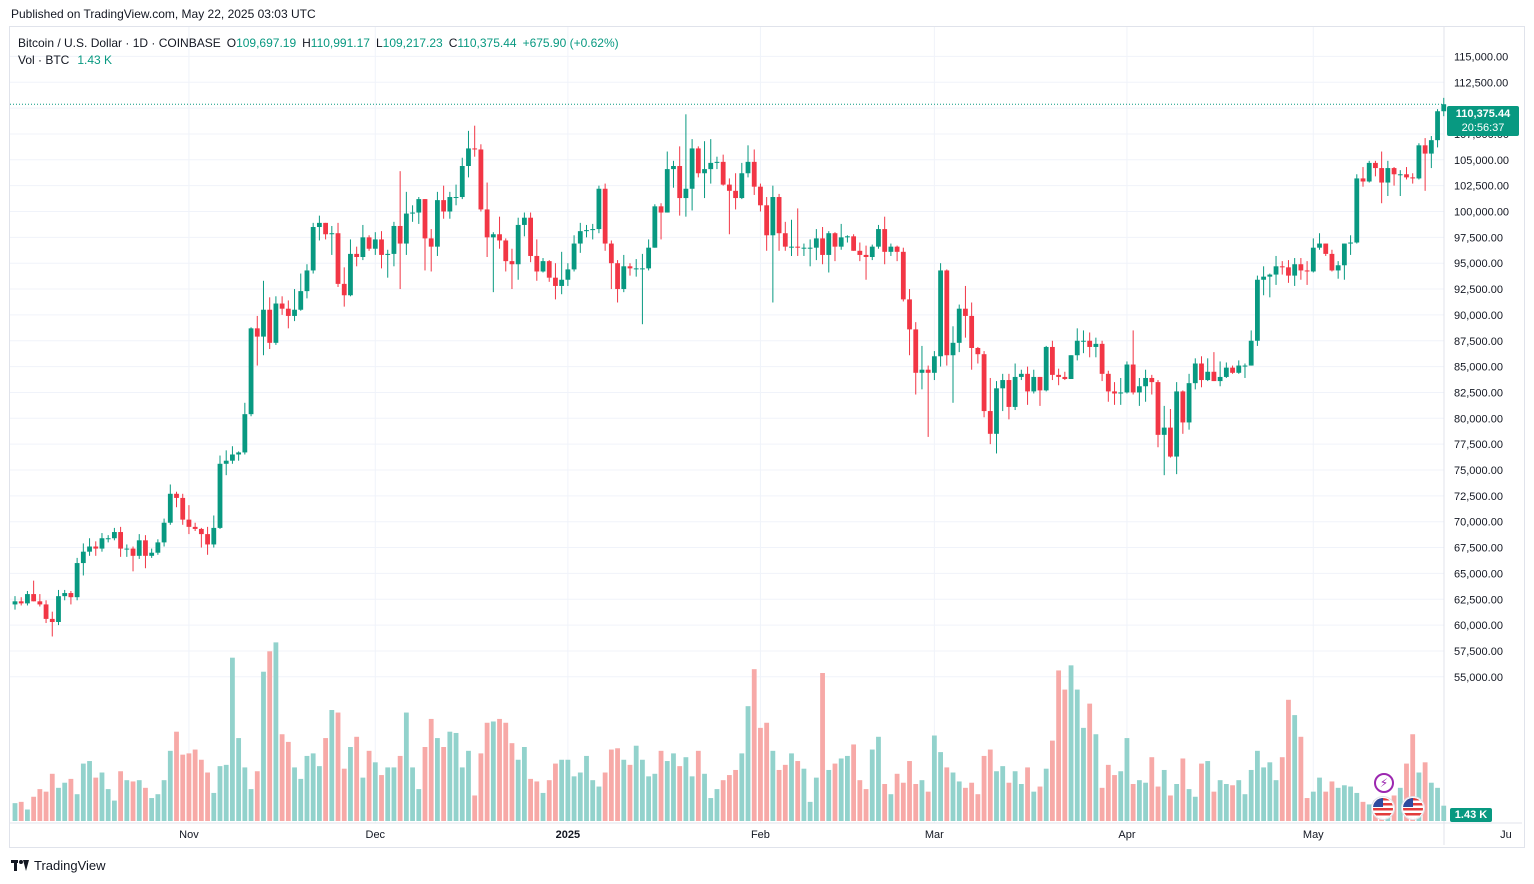 This screenshot has height=884, width=1534. Describe the element at coordinates (1481, 187) in the screenshot. I see `price-axis-label: 102,500.00` at that location.